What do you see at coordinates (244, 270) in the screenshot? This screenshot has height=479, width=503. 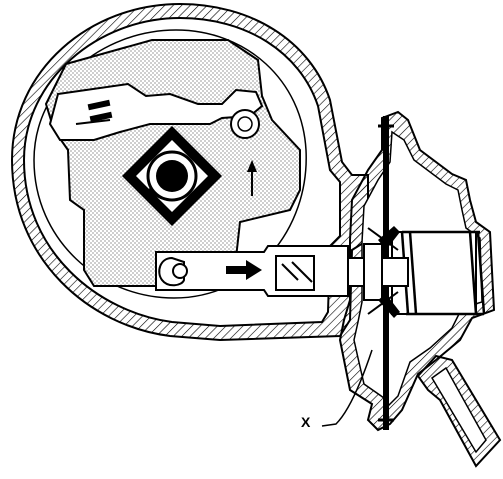 I see `motion-arrow-icon` at bounding box center [244, 270].